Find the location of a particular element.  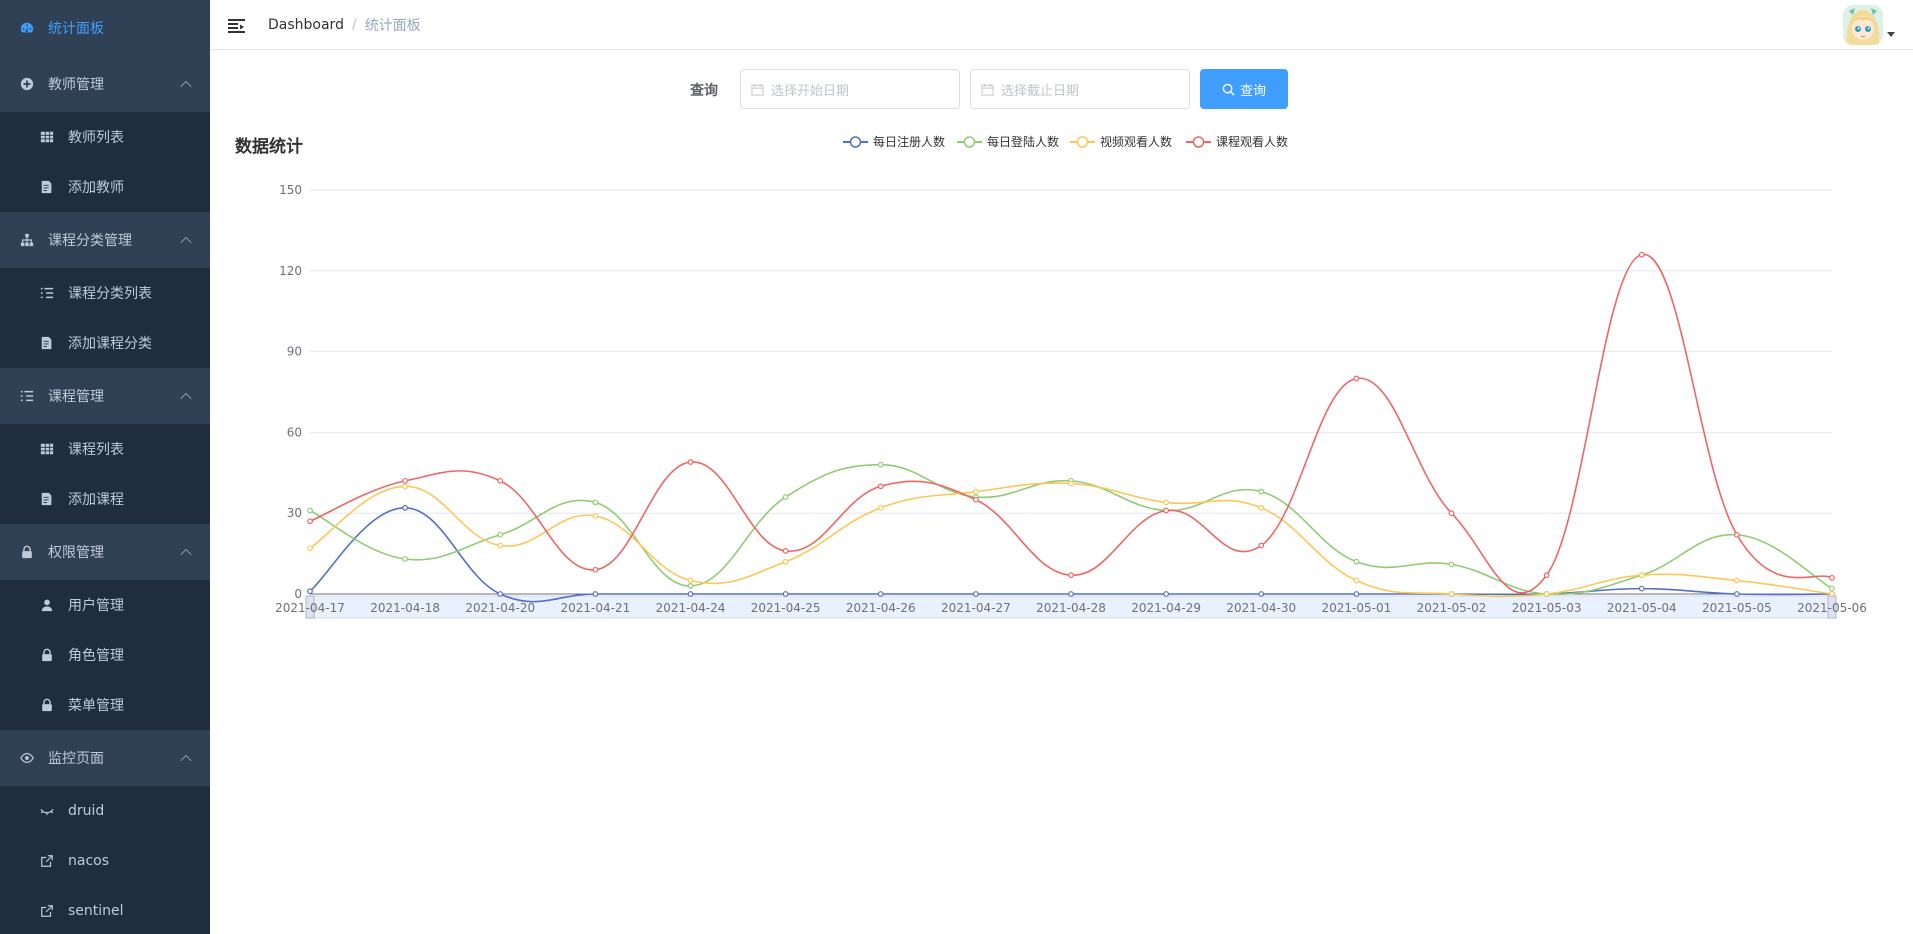

avatar is located at coordinates (1863, 25).